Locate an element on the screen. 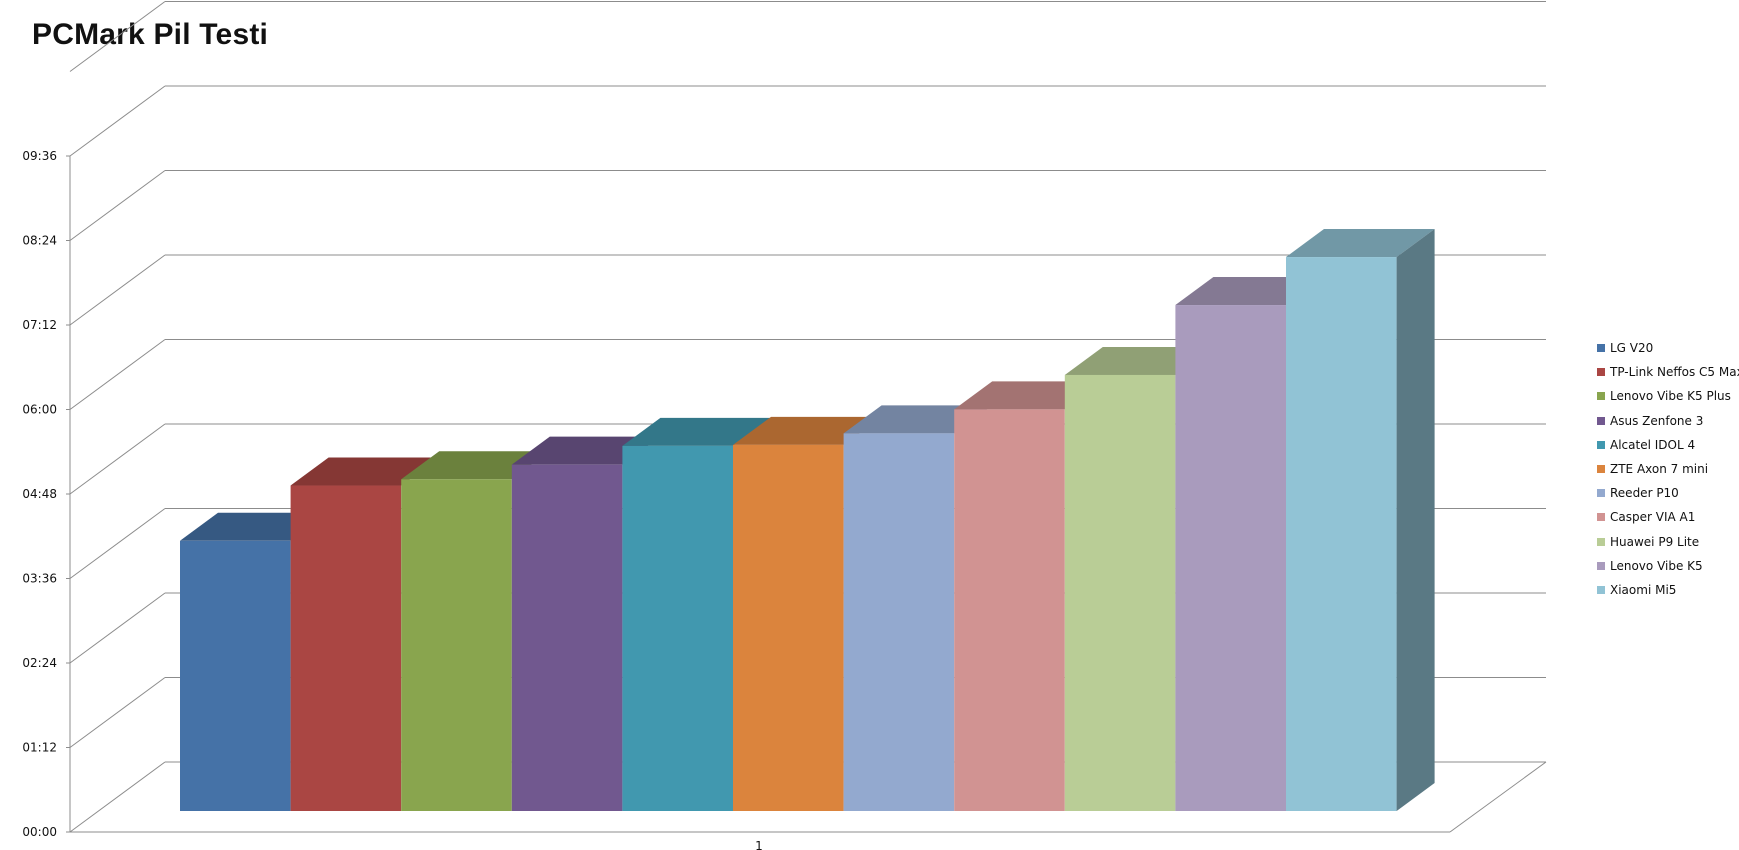 This screenshot has width=1739, height=850. bar-lenovo-vibe-k5 is located at coordinates (1249, 544).